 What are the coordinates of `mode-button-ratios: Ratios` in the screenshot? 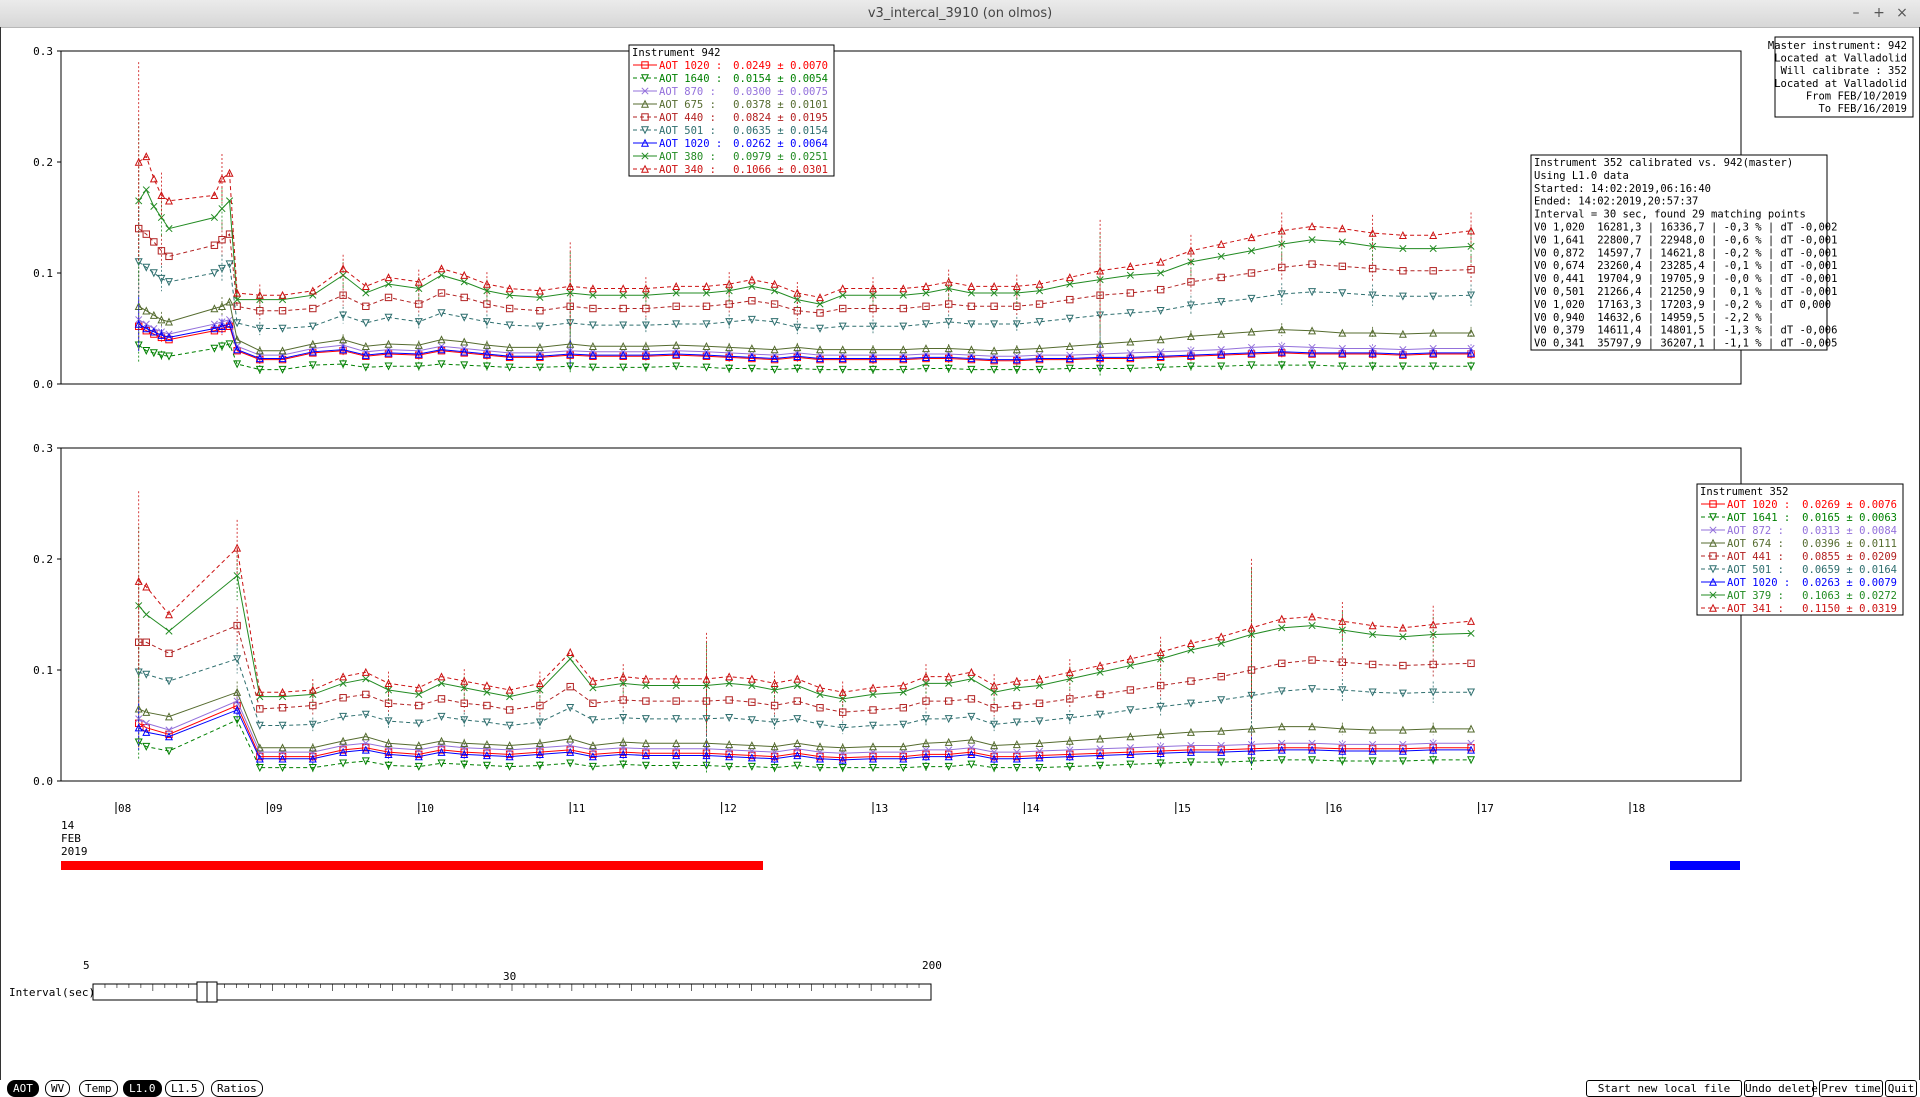 It's located at (237, 1088).